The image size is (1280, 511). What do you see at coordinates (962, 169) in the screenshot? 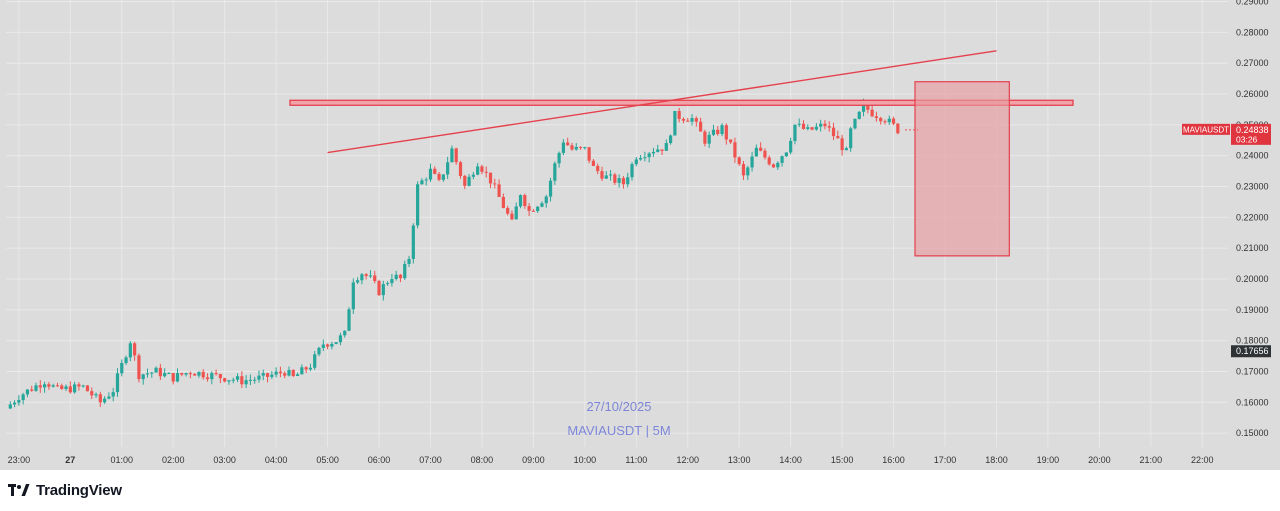
I see `target-zone-box` at bounding box center [962, 169].